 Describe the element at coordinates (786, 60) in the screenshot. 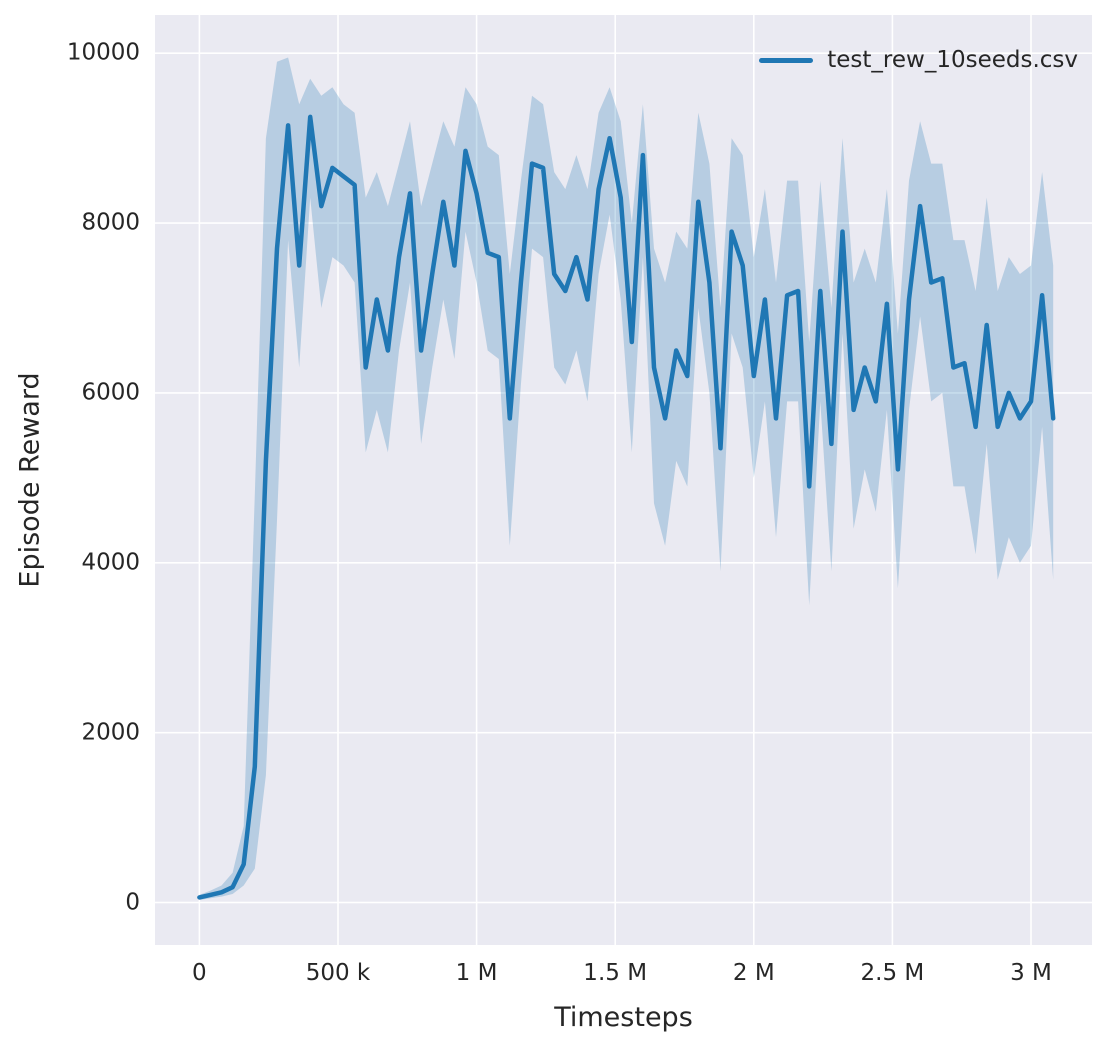

I see `legend-line-sample` at that location.